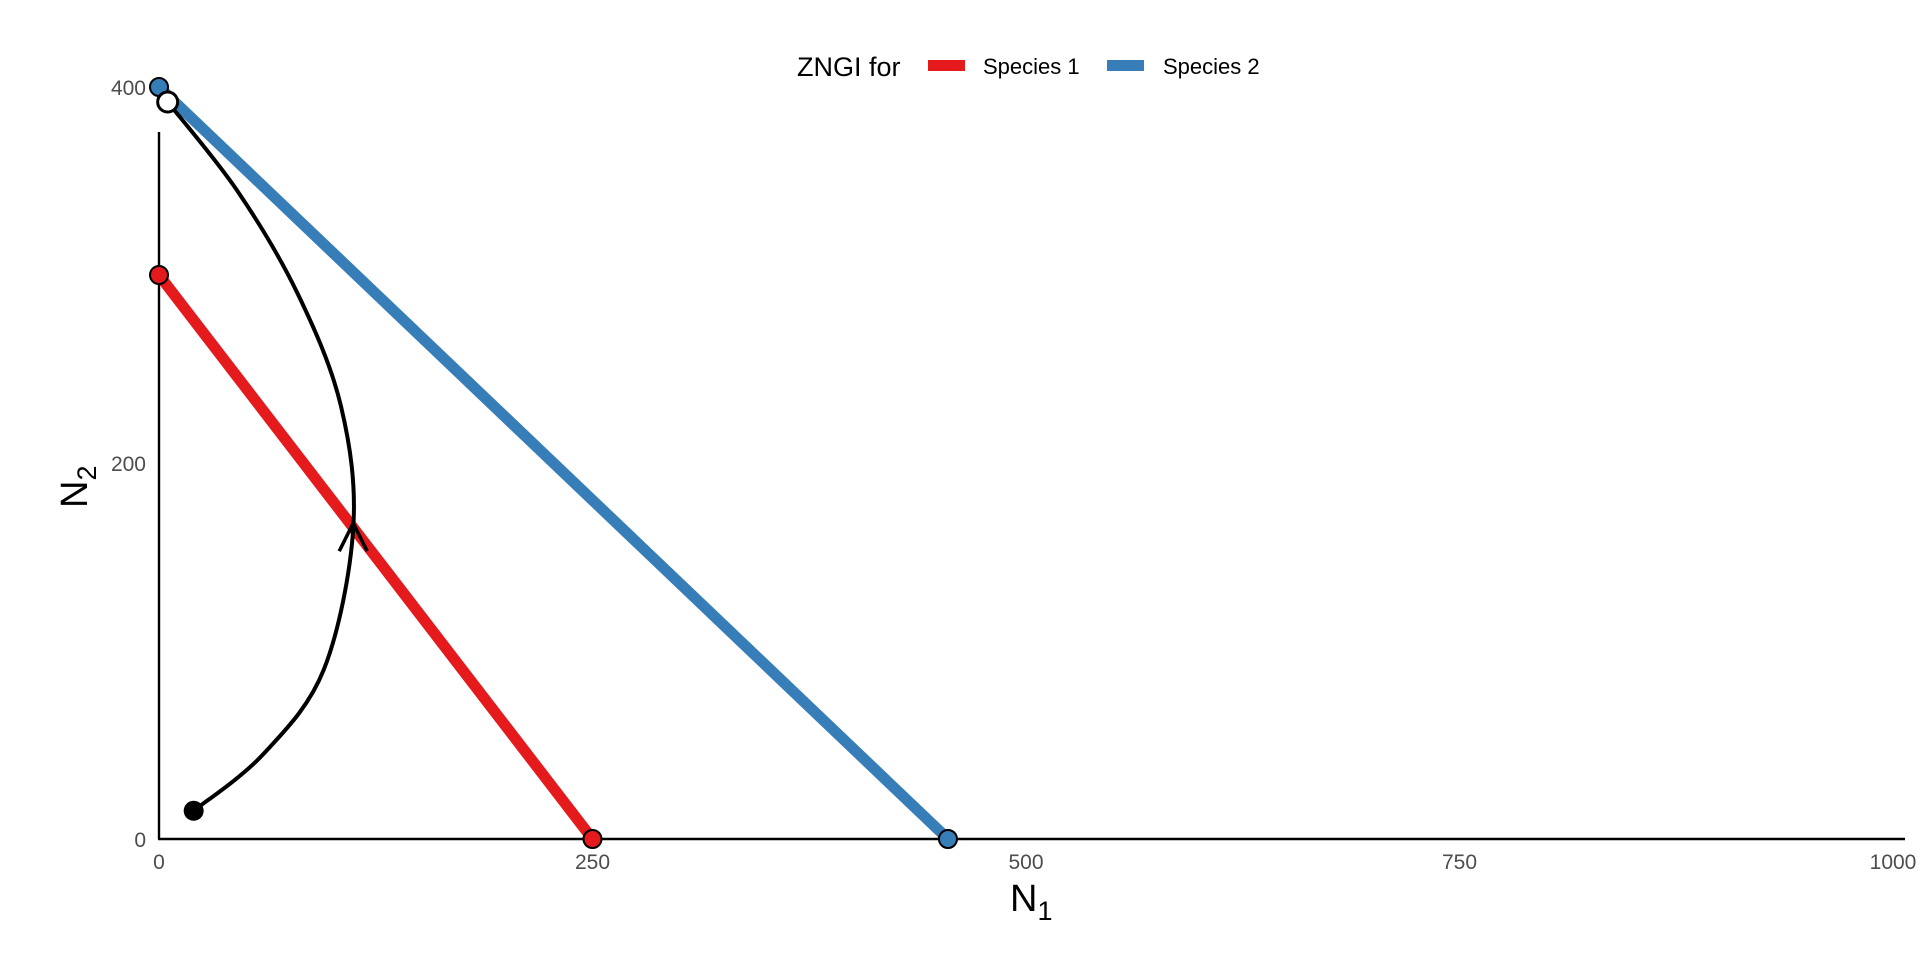 The image size is (1920, 960). Describe the element at coordinates (1893, 862) in the screenshot. I see `x-tick-label: 1000` at that location.